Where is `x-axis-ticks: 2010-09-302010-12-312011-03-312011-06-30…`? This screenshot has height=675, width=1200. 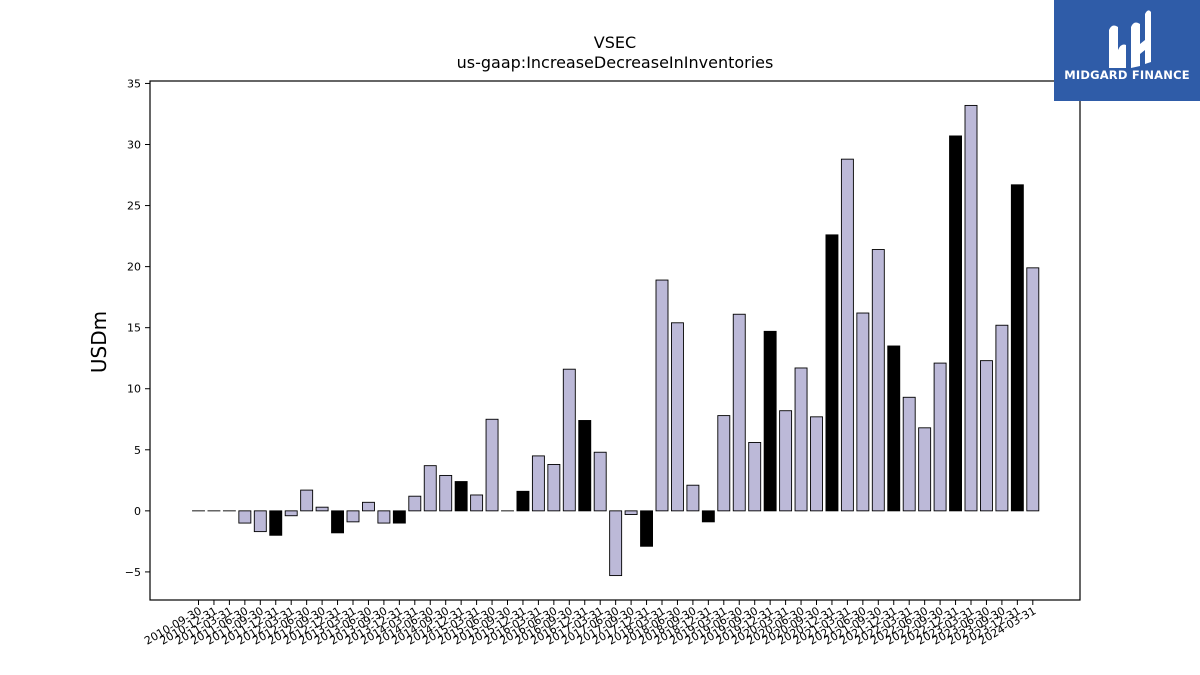
x-axis-ticks: 2010-09-302010-12-312011-03-312011-06-30… is located at coordinates (590, 624).